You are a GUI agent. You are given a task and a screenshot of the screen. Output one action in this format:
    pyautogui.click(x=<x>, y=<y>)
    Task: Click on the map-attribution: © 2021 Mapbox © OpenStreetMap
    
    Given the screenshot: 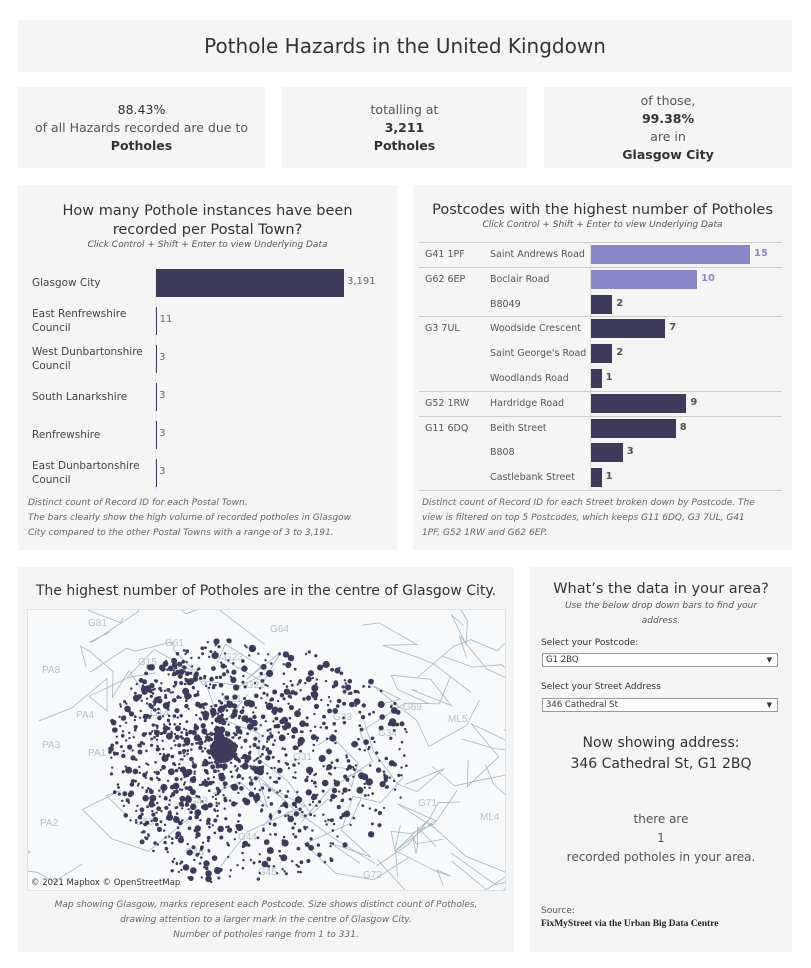 What is the action you would take?
    pyautogui.click(x=106, y=883)
    